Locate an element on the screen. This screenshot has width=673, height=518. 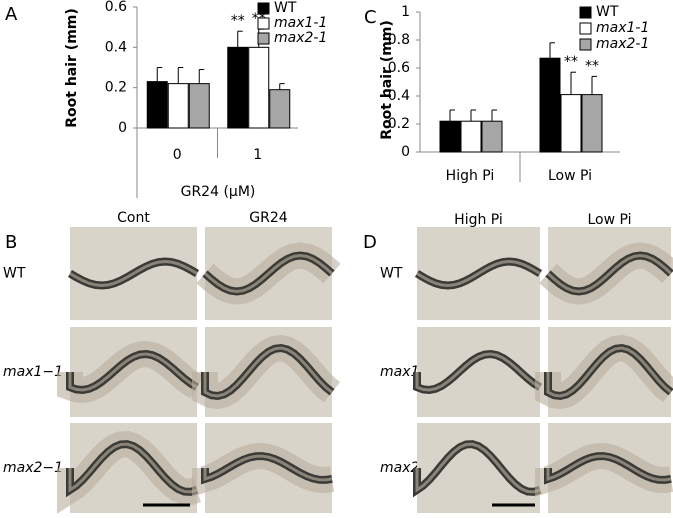
panel-letter: B is located at coordinates (11, 242).